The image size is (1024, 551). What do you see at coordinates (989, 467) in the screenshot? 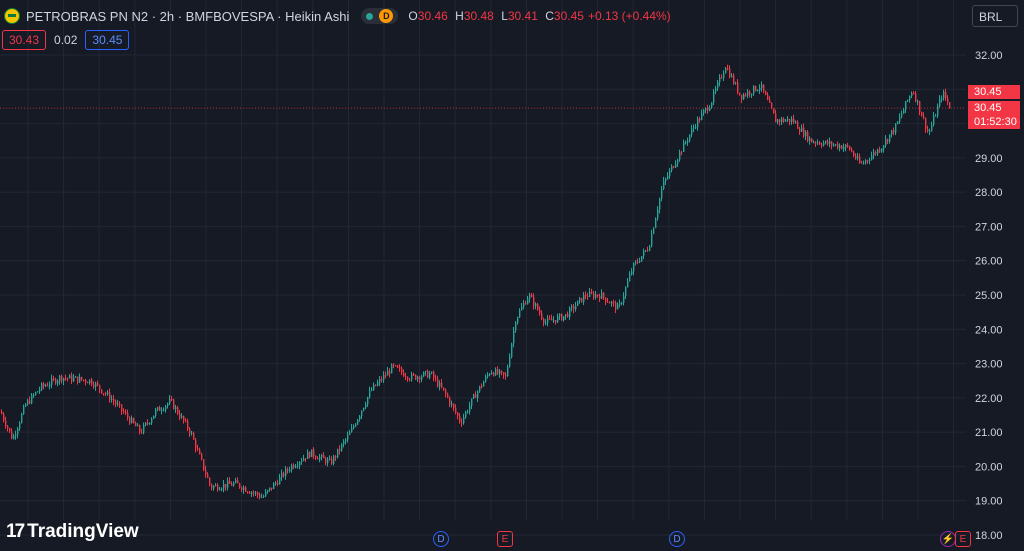
I see `y-tick-label: 20.00` at bounding box center [989, 467].